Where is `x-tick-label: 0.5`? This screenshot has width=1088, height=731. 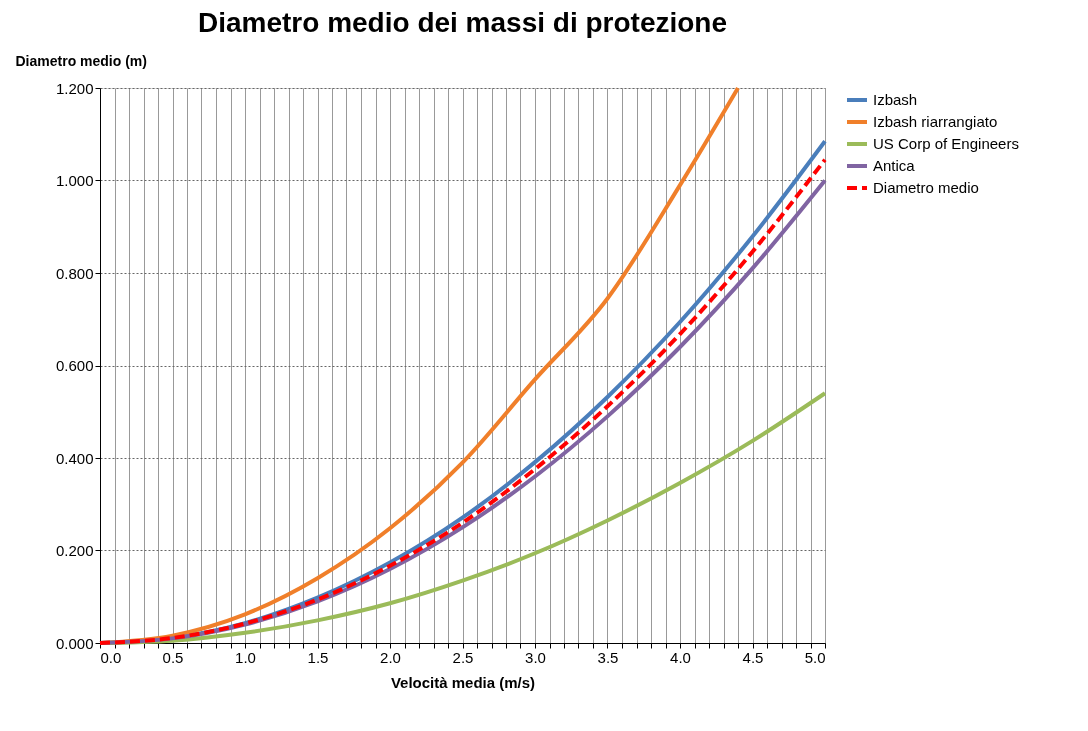 x-tick-label: 0.5 is located at coordinates (173, 657).